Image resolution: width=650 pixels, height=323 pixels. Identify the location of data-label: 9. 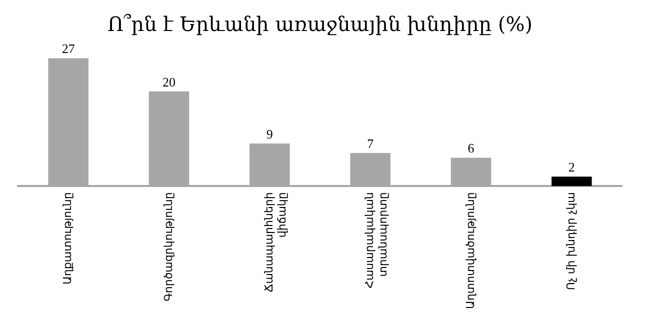
(269, 134).